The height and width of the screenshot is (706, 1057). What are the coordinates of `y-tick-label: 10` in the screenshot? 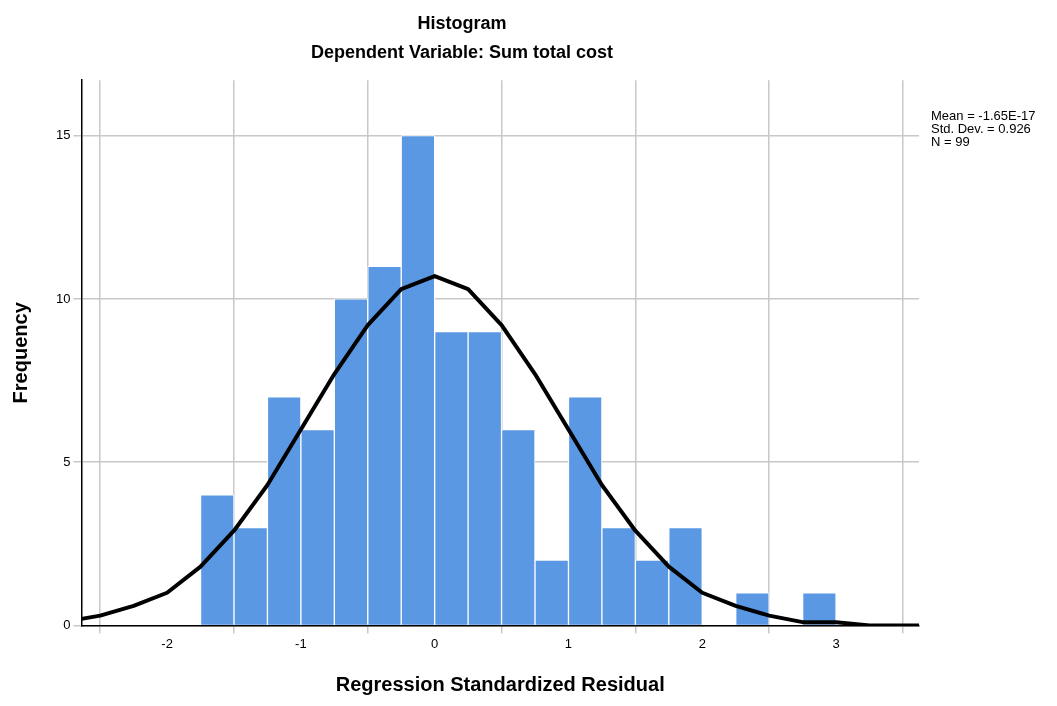 It's located at (63, 298).